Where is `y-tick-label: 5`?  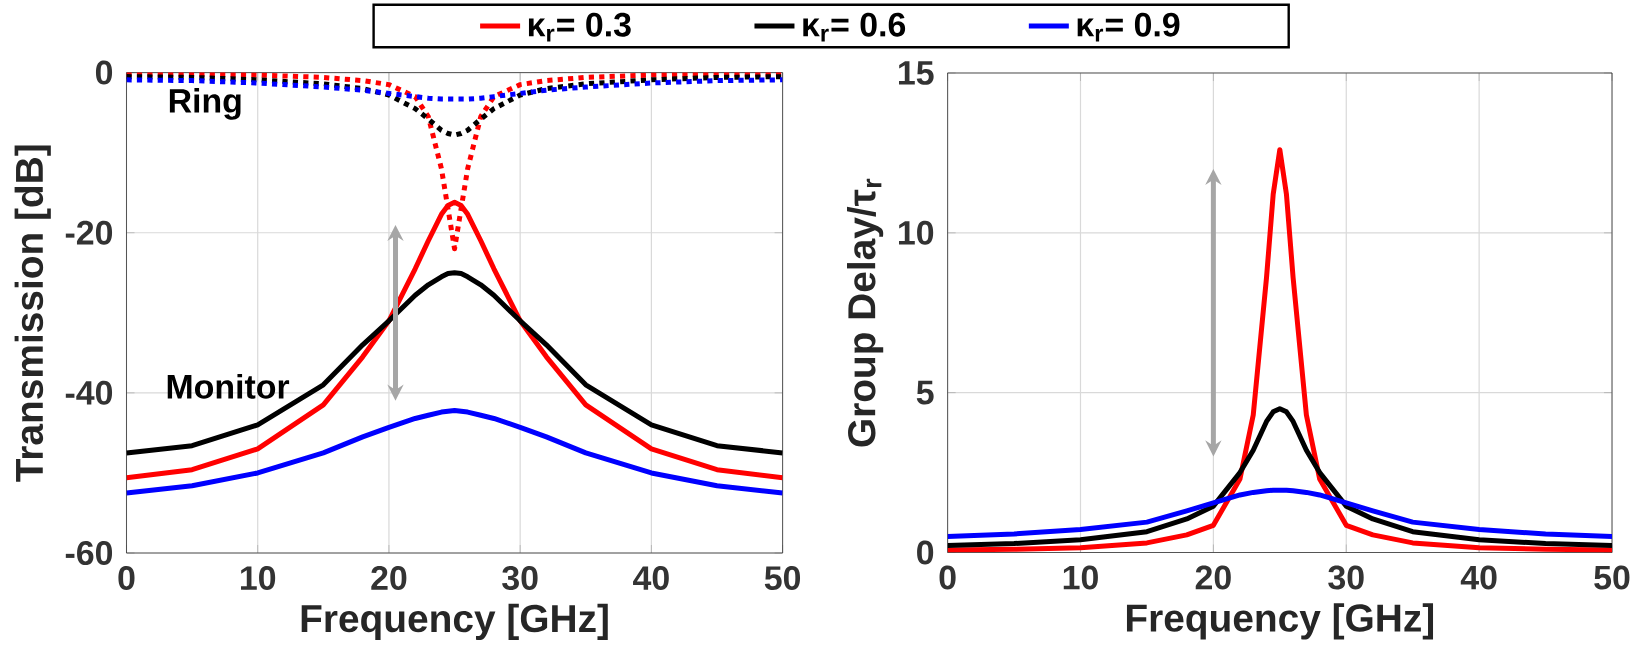 y-tick-label: 5 is located at coordinates (925, 392).